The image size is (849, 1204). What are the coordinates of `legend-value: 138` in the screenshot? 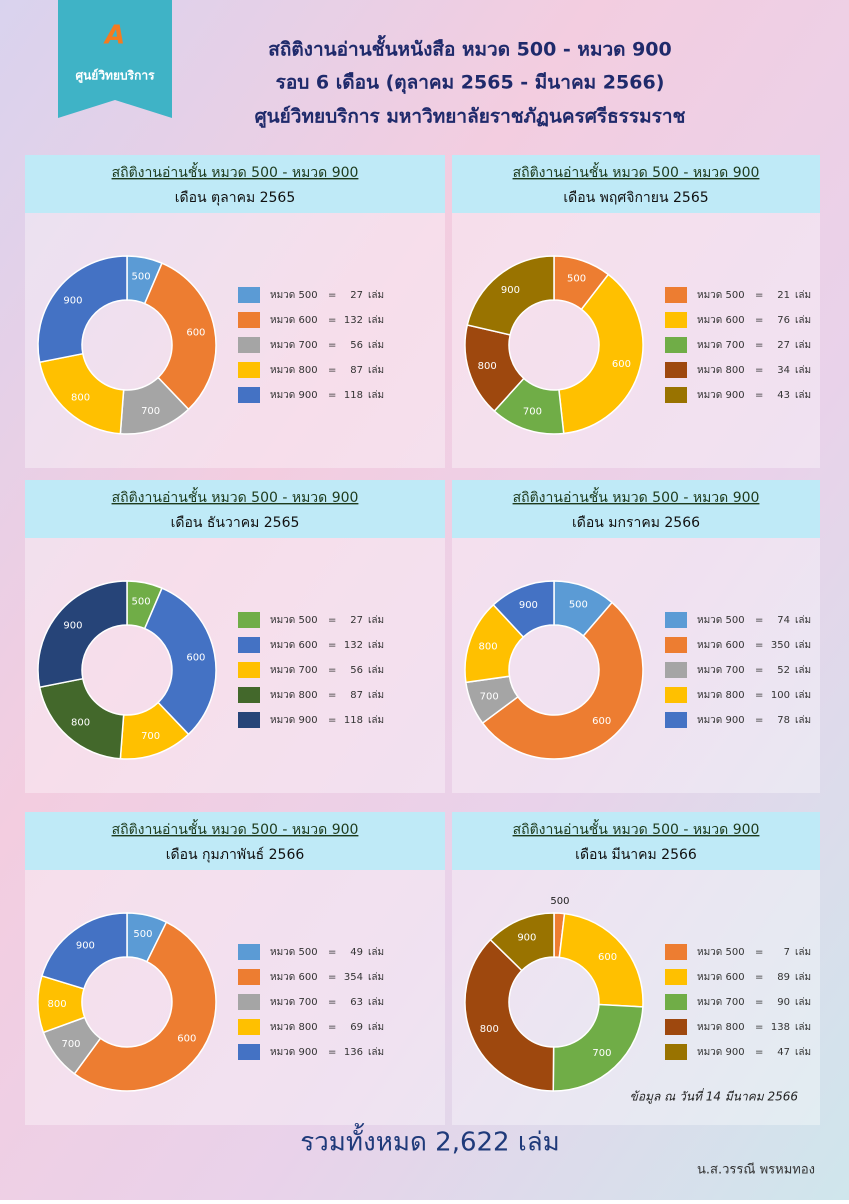 It's located at (780, 1027).